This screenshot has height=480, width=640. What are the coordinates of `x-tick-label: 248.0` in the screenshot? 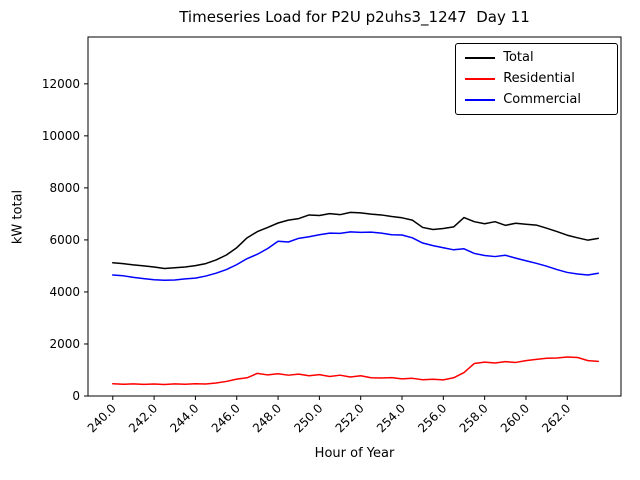 It's located at (267, 418).